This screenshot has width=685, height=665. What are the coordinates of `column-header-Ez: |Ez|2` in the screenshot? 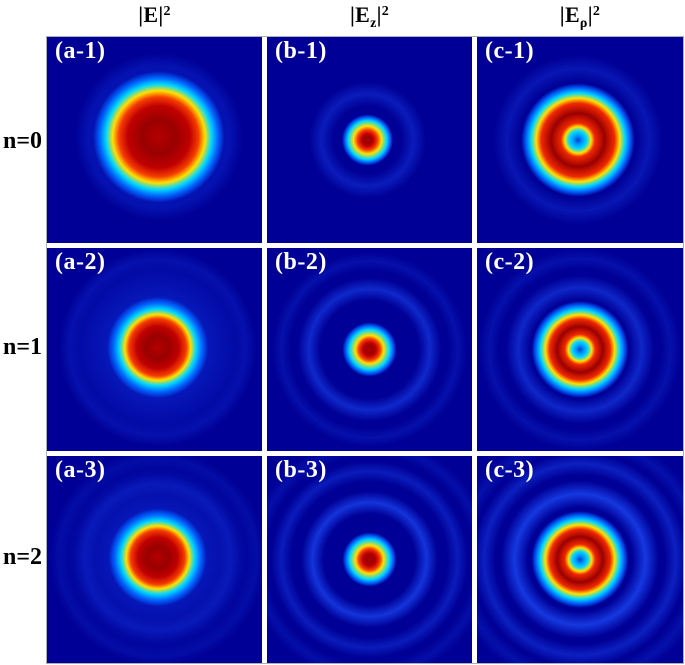 It's located at (369, 17).